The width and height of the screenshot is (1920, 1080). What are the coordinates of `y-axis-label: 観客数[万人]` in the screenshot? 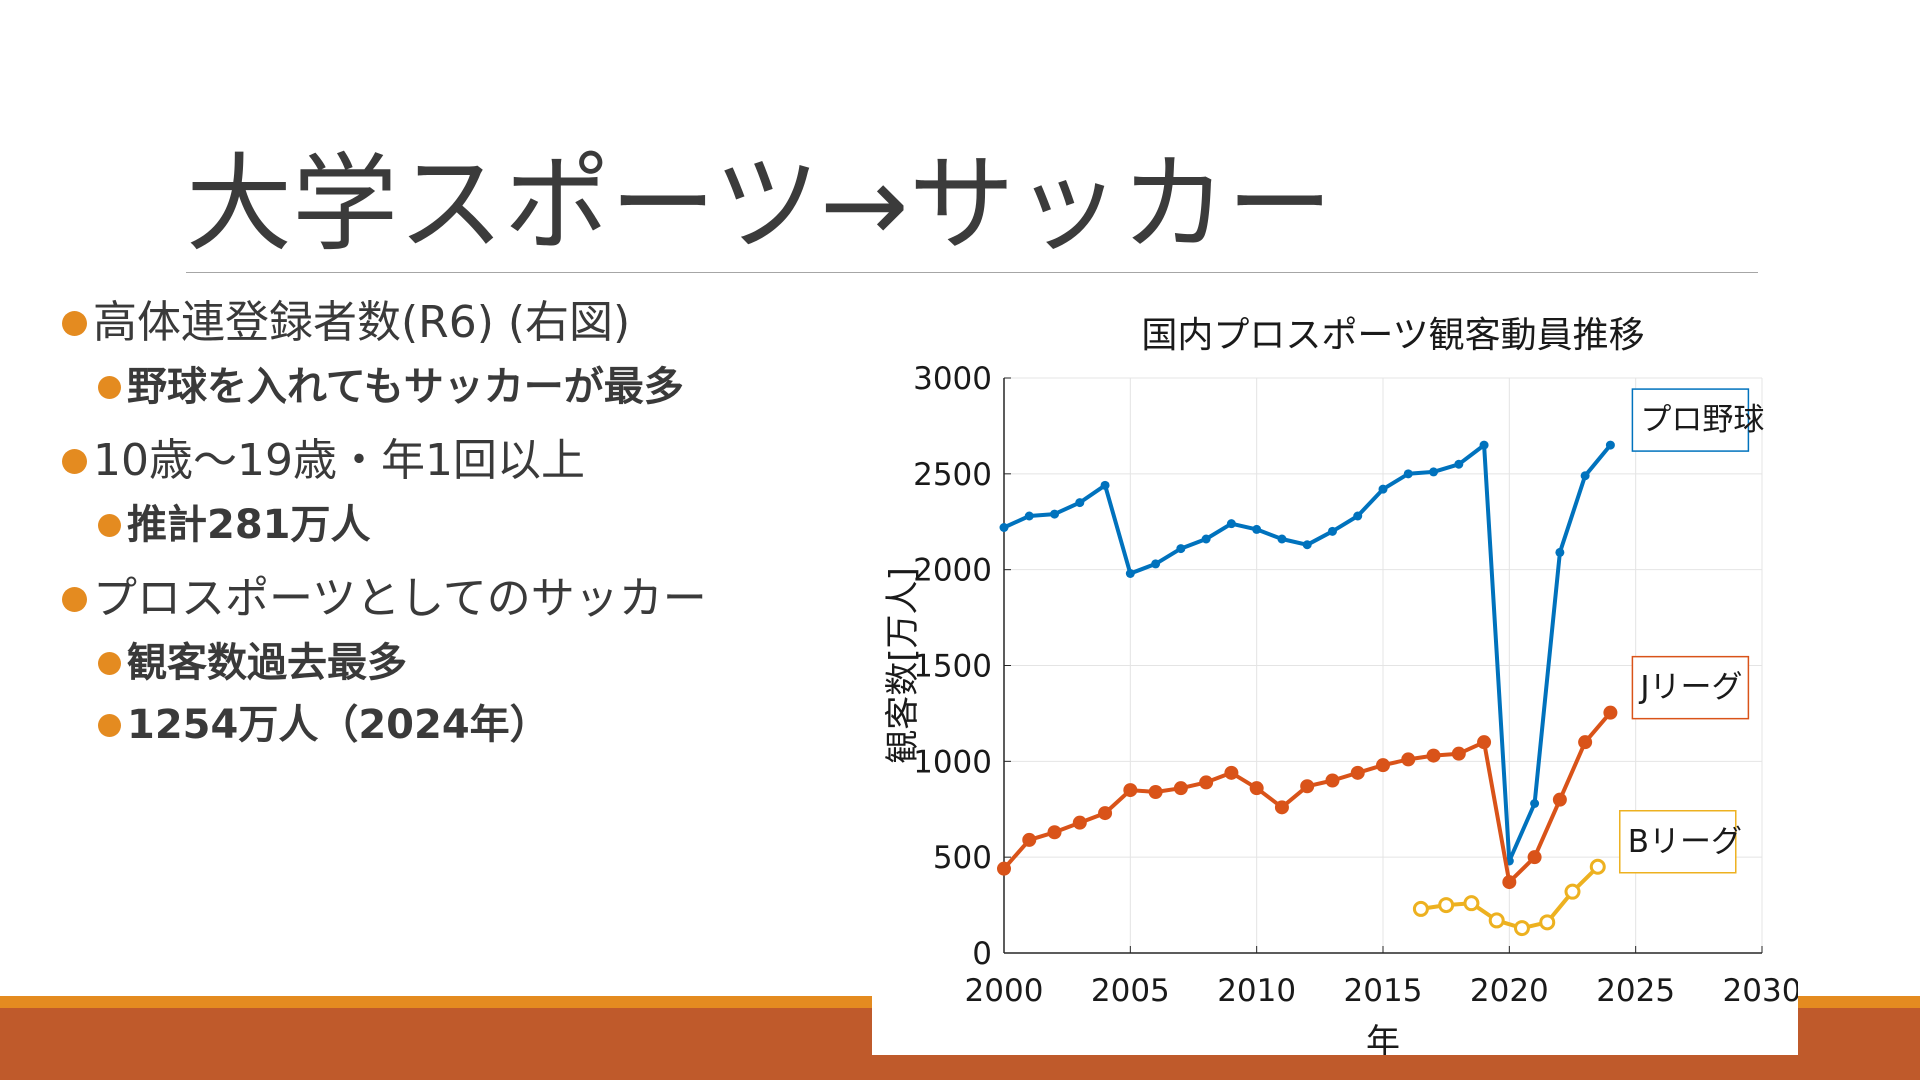 It's located at (903, 665).